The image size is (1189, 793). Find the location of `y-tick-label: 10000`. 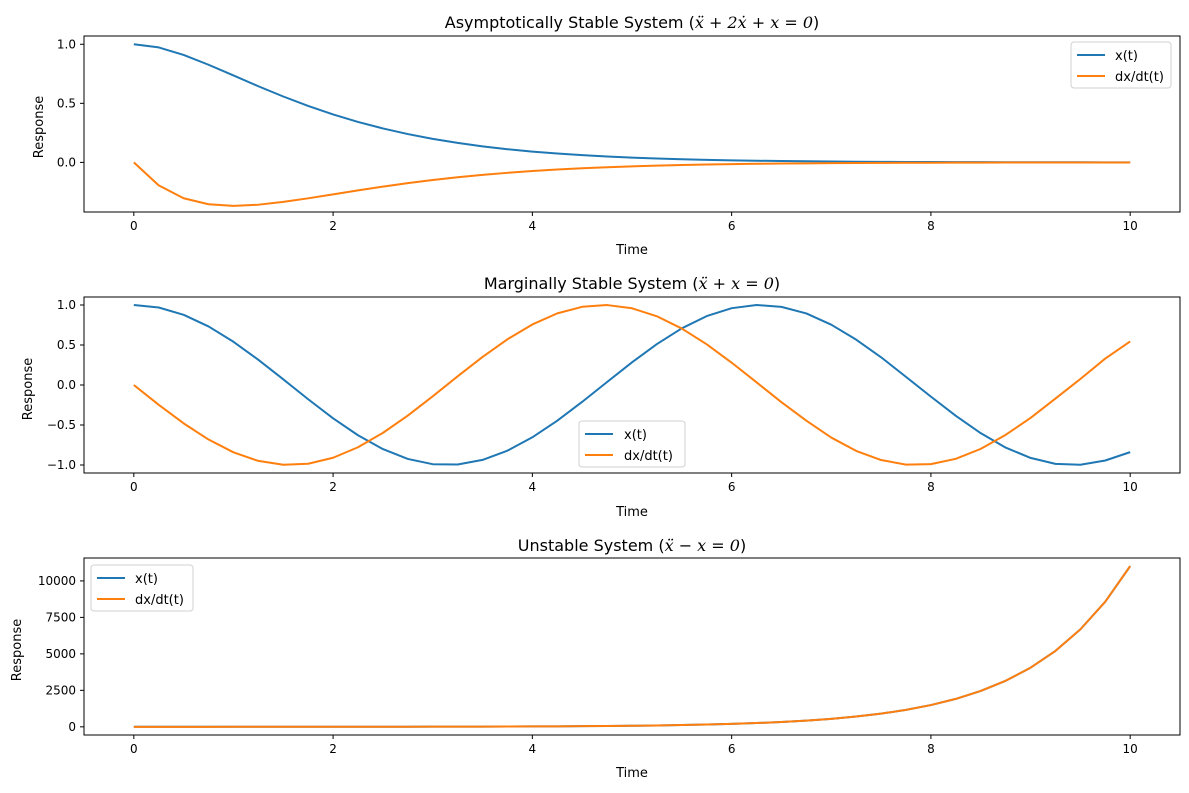

y-tick-label: 10000 is located at coordinates (57, 581).